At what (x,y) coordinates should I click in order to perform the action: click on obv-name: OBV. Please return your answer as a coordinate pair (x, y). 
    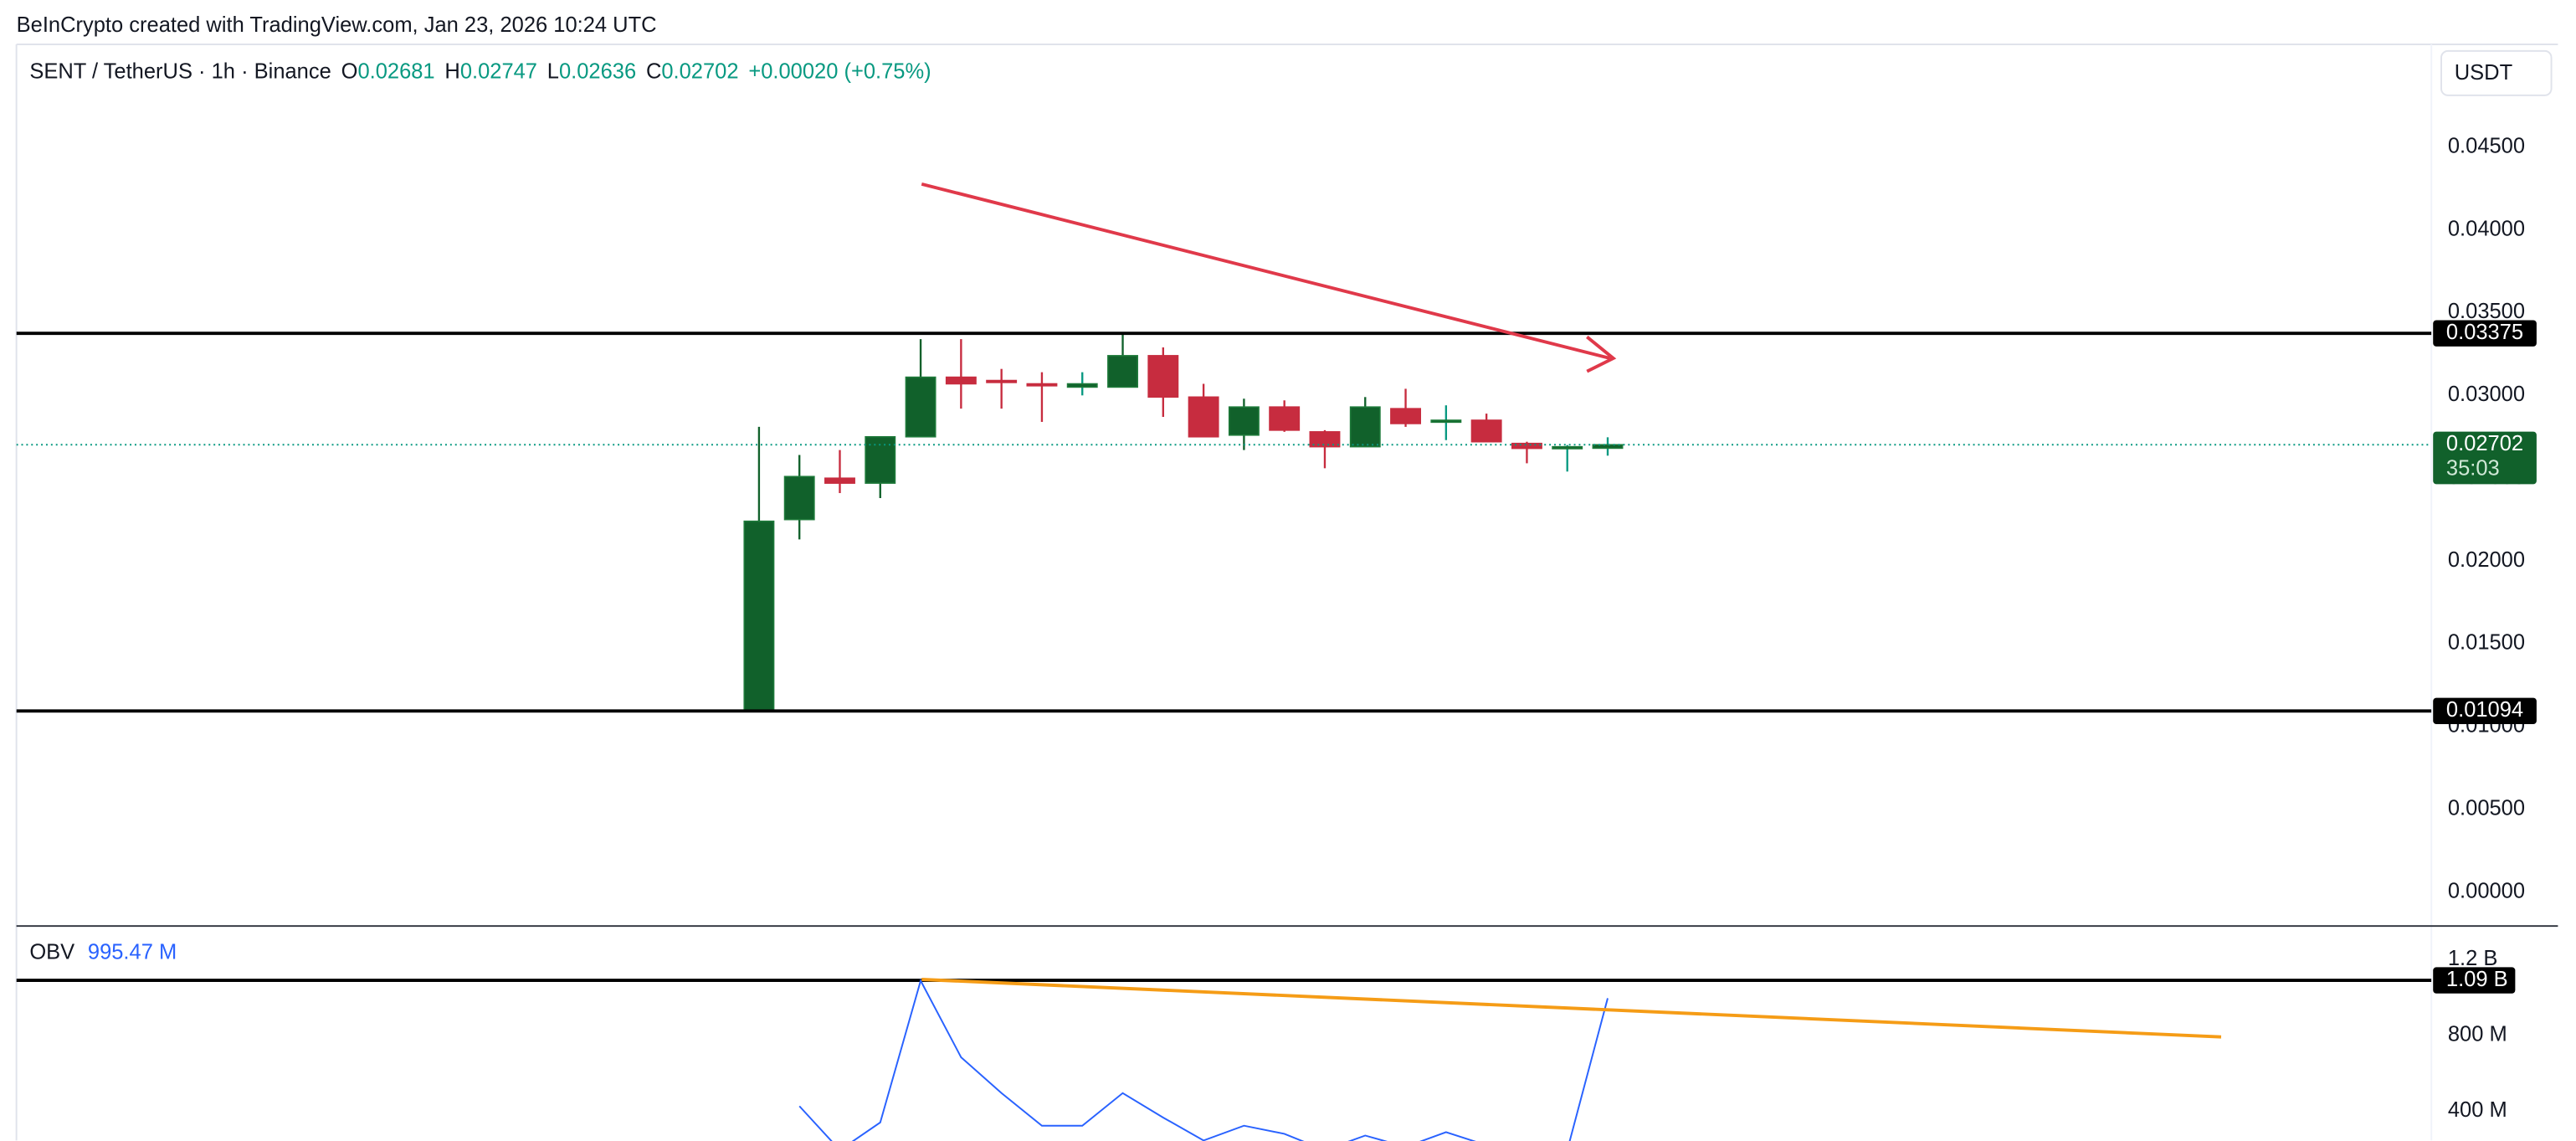
    Looking at the image, I should click on (51, 952).